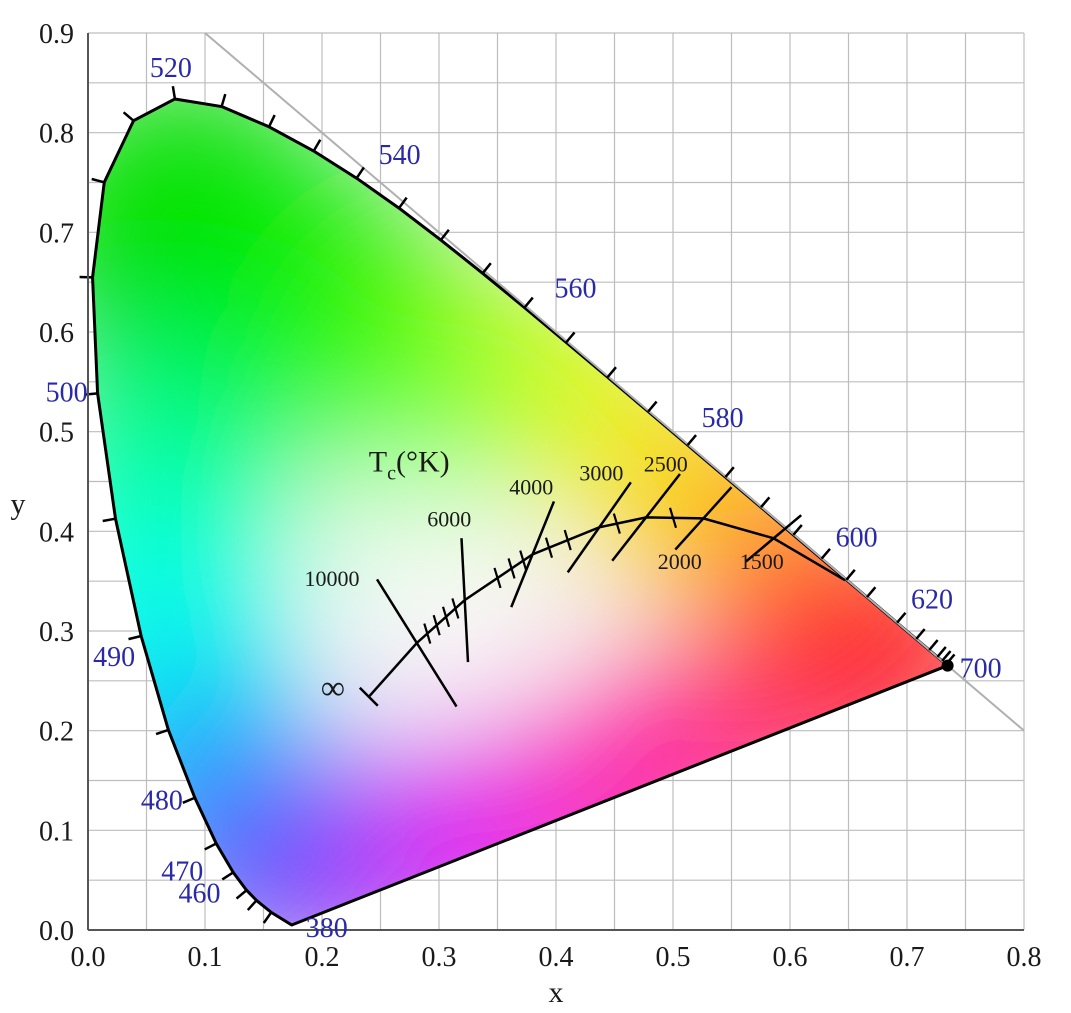  What do you see at coordinates (378, 462) in the screenshot?
I see `planckian-title-main: T` at bounding box center [378, 462].